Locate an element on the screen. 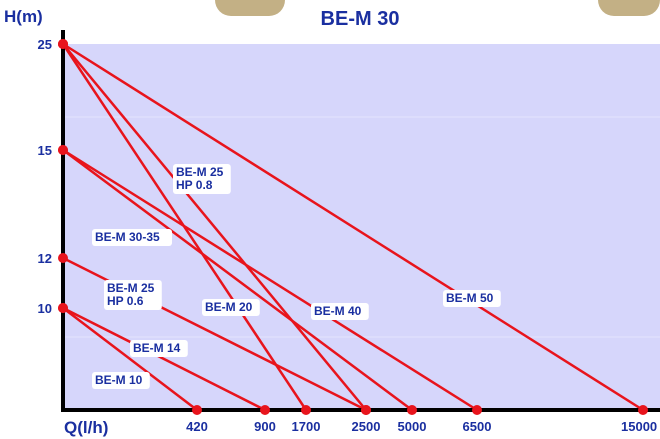 The image size is (660, 439). series-label-be-m-25-hp-0-8-line-0: BE-M 25 is located at coordinates (200, 172).